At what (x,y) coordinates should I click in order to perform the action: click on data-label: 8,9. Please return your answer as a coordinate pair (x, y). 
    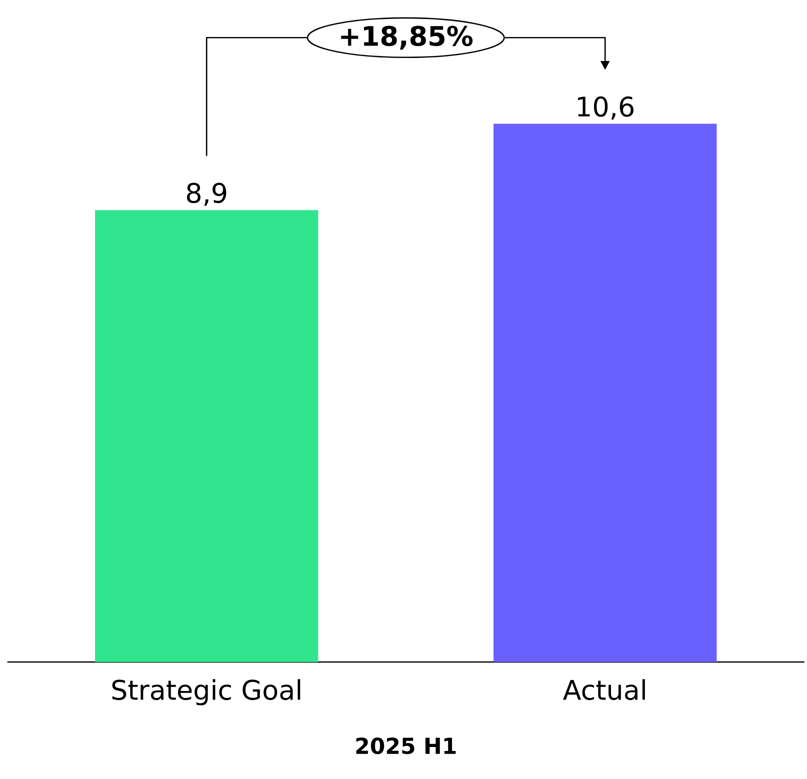
    Looking at the image, I should click on (206, 194).